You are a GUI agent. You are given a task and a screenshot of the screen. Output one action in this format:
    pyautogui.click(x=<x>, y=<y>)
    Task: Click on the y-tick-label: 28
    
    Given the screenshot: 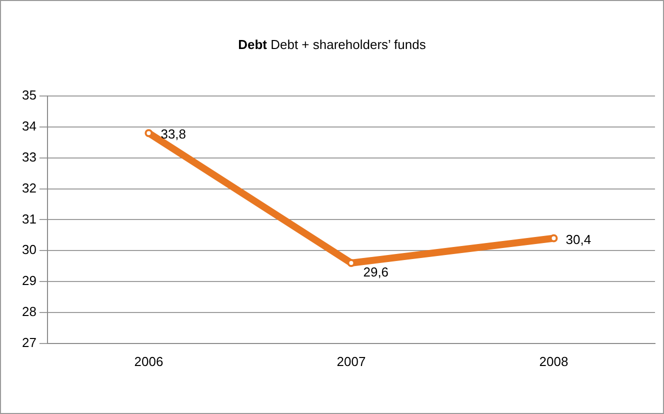 What is the action you would take?
    pyautogui.click(x=29, y=312)
    